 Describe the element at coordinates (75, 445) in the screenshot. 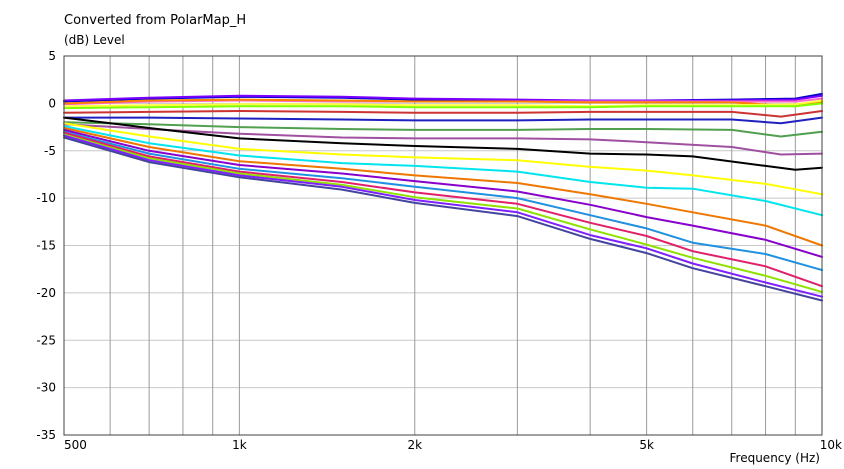

I see `x-tick-label: 500` at that location.